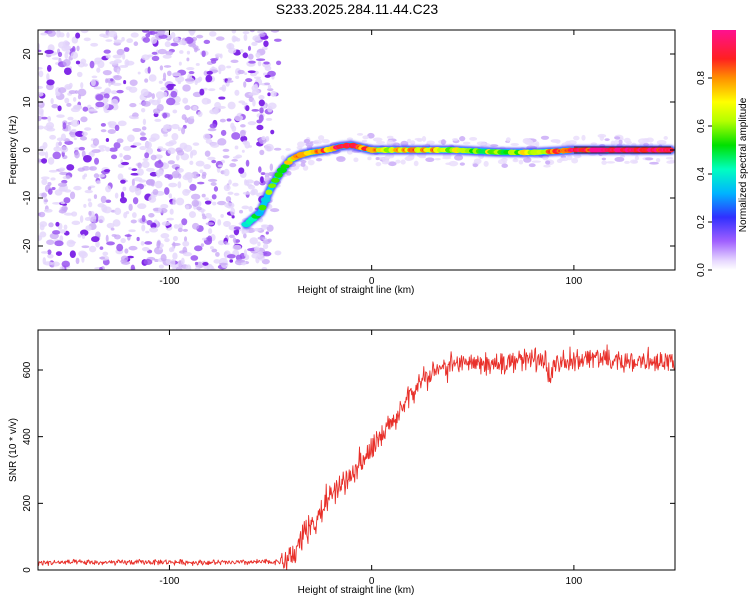 The image size is (750, 600). Describe the element at coordinates (458, 184) in the screenshot. I see `signal-track` at that location.